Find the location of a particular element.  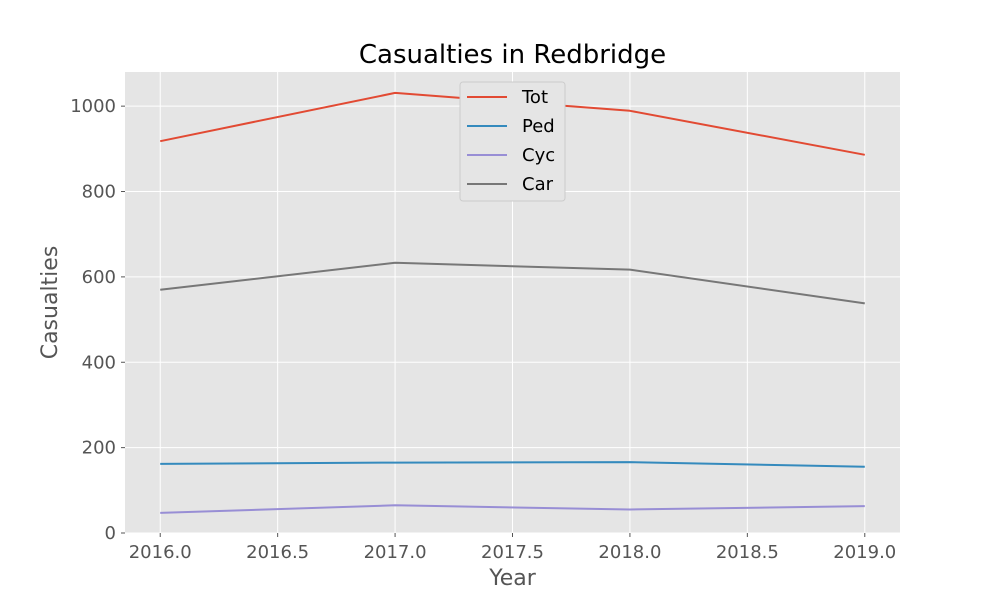

x-tick-label: 2016.5 is located at coordinates (277, 552).